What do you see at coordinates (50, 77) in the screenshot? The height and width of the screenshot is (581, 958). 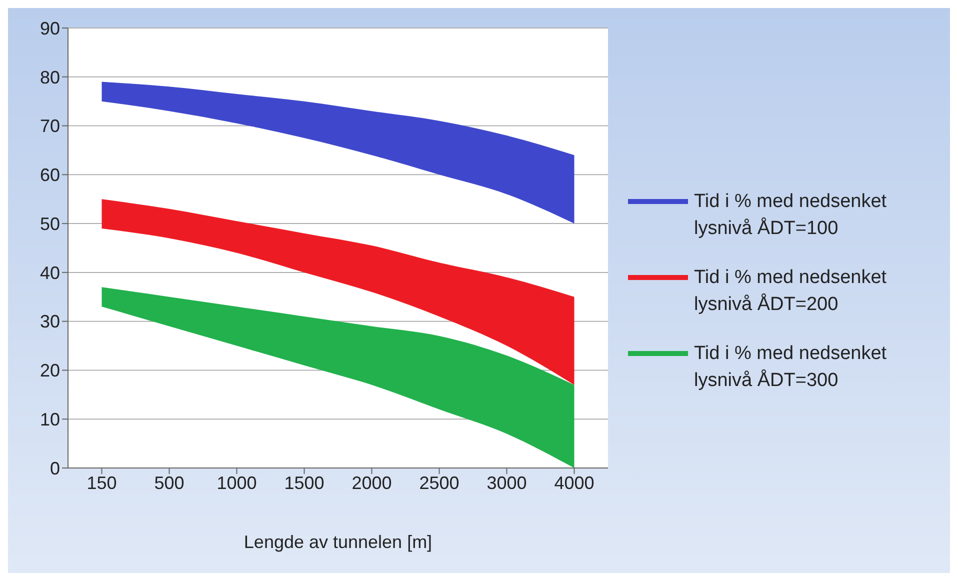 I see `y-tick-label: 80` at bounding box center [50, 77].